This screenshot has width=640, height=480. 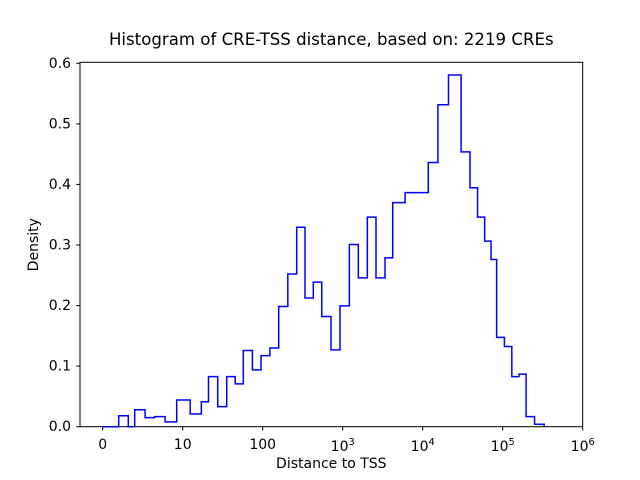 I want to click on y-tick-label: 0.1, so click(x=60, y=367).